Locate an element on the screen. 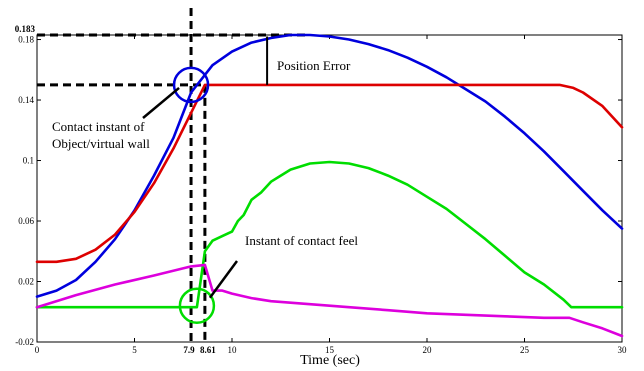  x-tick-label: 5 is located at coordinates (134, 350).